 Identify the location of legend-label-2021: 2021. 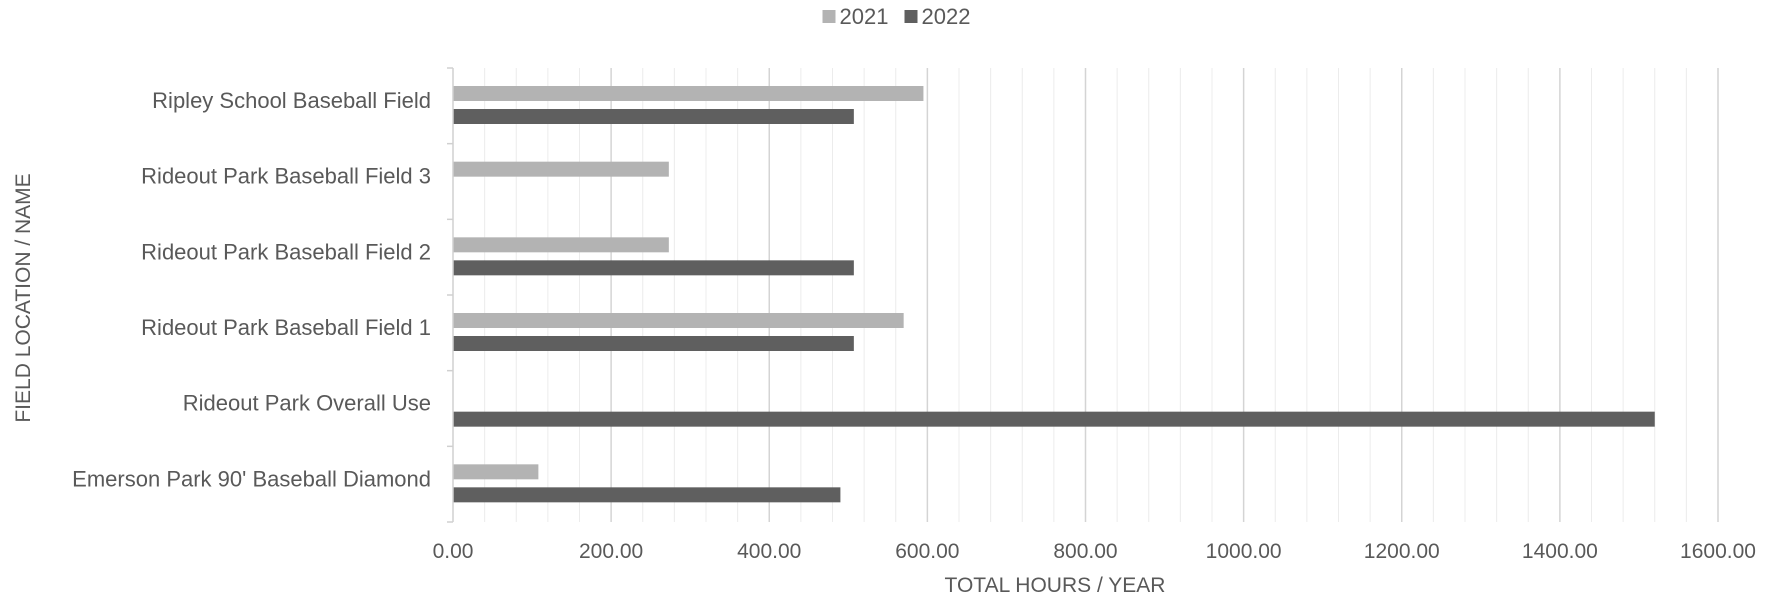
(864, 16).